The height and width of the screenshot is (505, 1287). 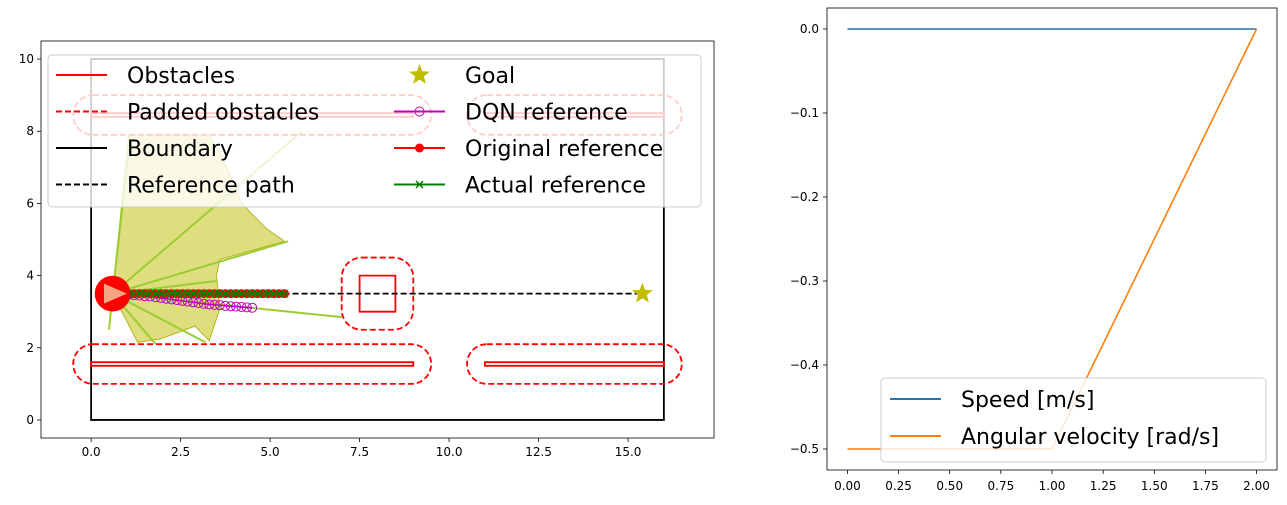 What do you see at coordinates (628, 452) in the screenshot?
I see `x-tick-label: 15.0` at bounding box center [628, 452].